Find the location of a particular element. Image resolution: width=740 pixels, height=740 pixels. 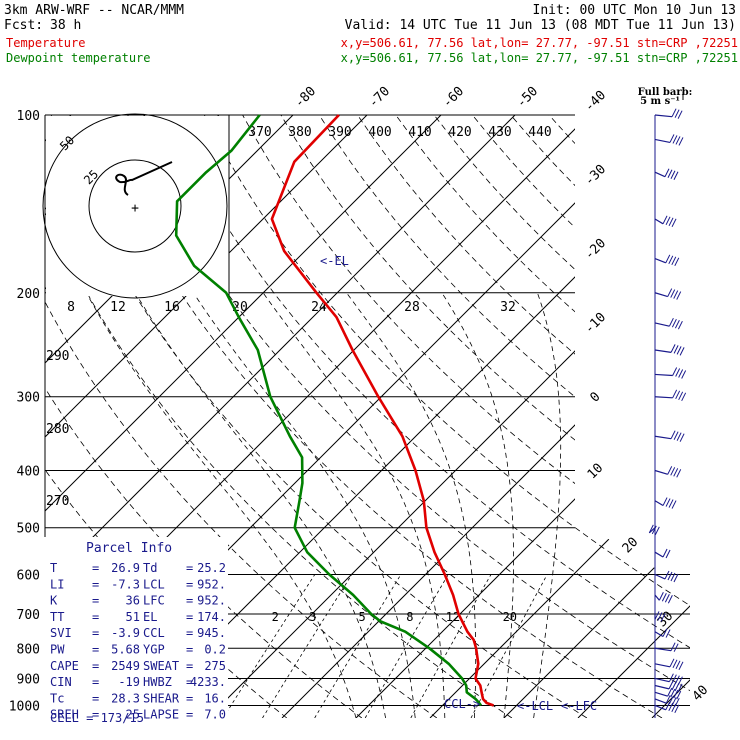

parcel-value: 275 is located at coordinates (215, 666).